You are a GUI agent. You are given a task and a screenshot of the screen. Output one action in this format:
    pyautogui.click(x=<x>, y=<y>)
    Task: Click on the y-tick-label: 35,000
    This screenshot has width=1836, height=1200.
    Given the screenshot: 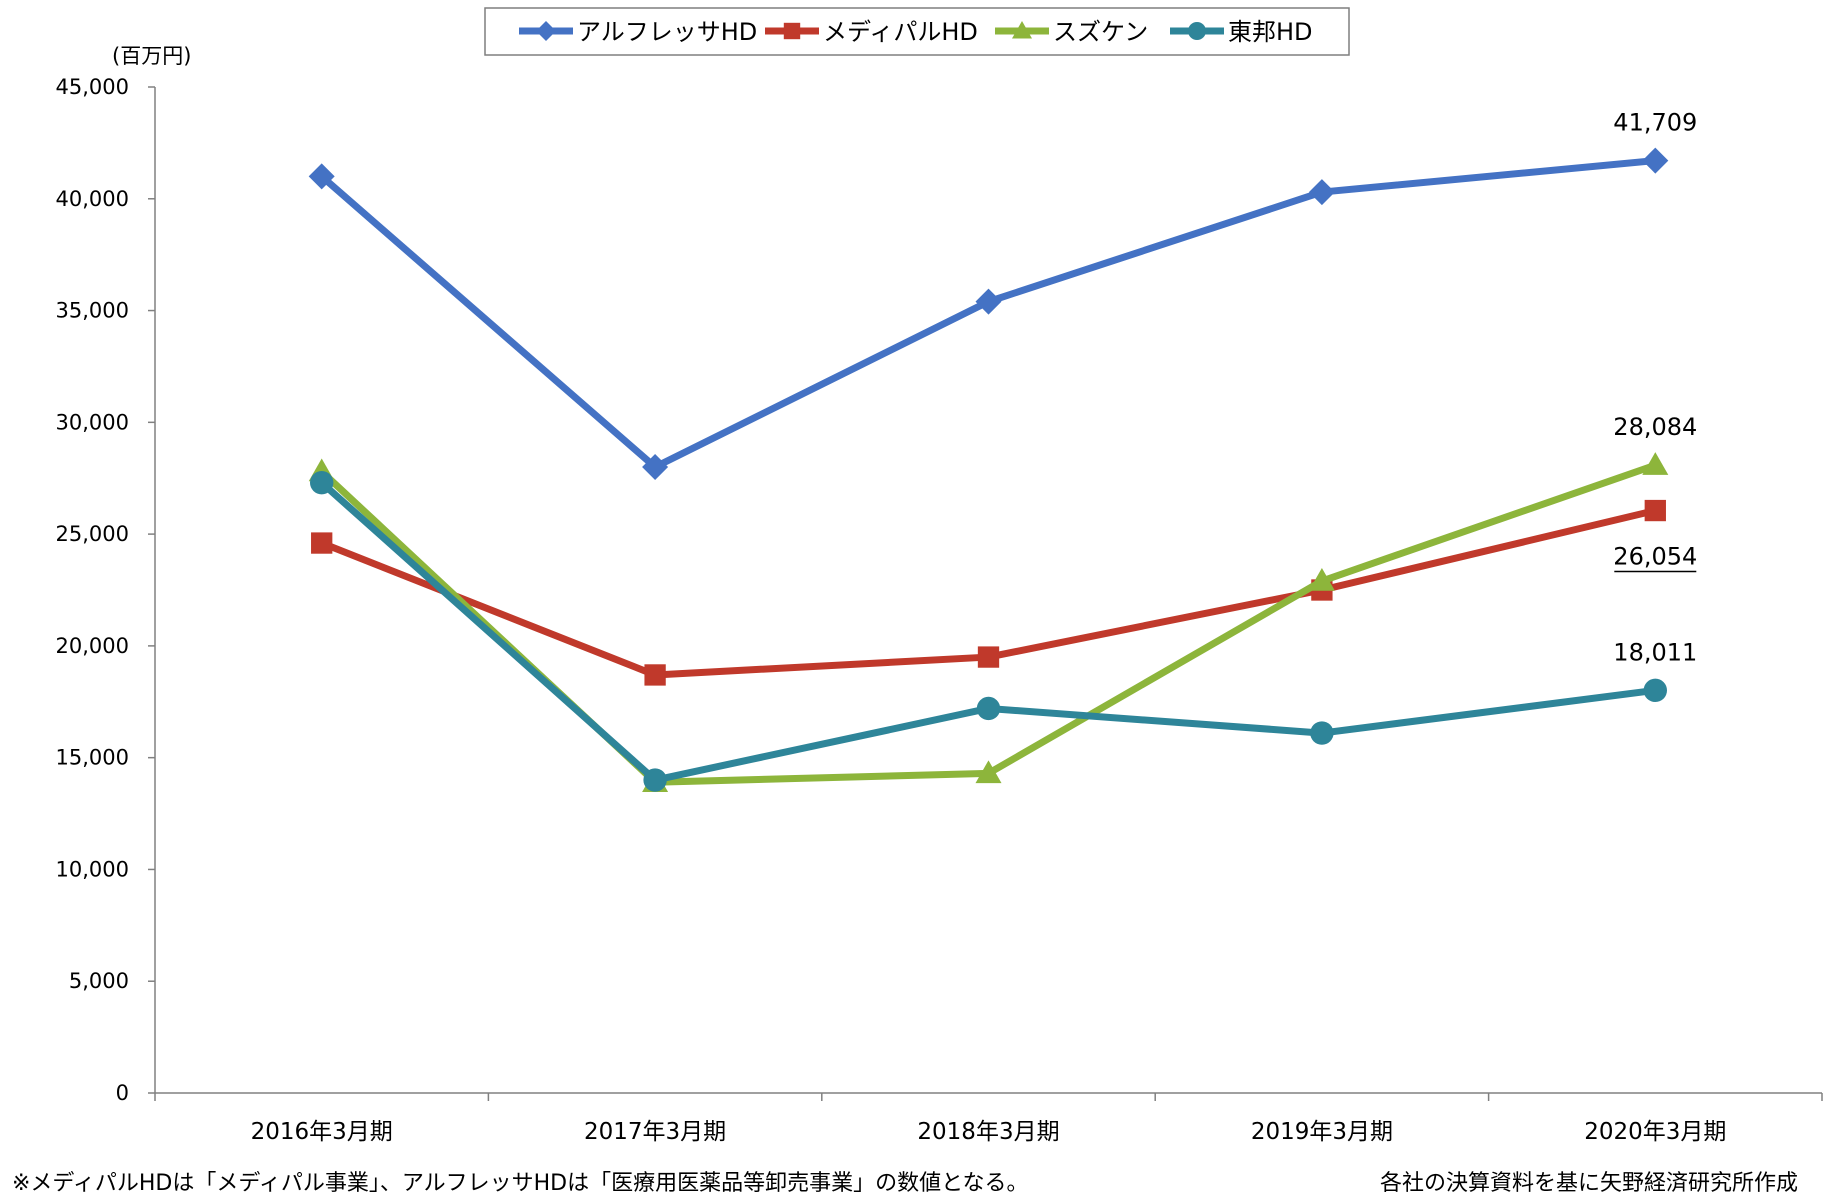 What is the action you would take?
    pyautogui.click(x=92, y=311)
    